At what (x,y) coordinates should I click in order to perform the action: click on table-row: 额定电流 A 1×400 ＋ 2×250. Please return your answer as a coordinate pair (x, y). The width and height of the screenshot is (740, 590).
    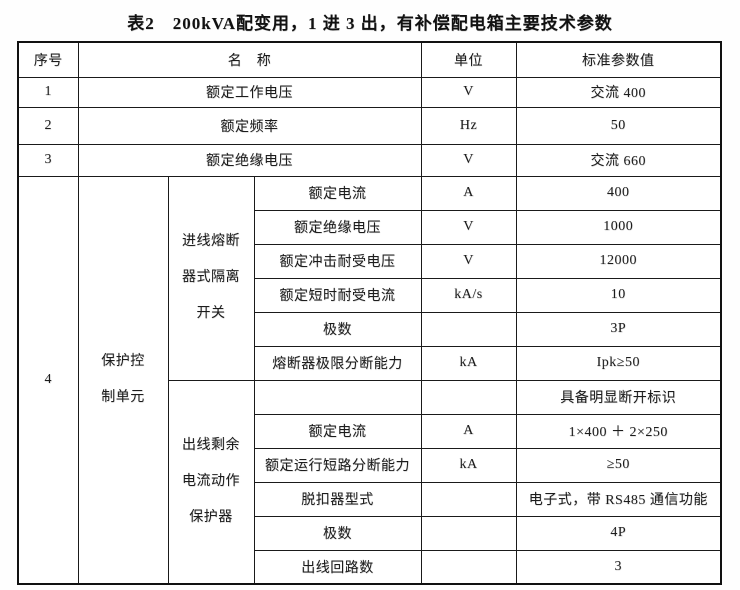
    Looking at the image, I should click on (370, 431).